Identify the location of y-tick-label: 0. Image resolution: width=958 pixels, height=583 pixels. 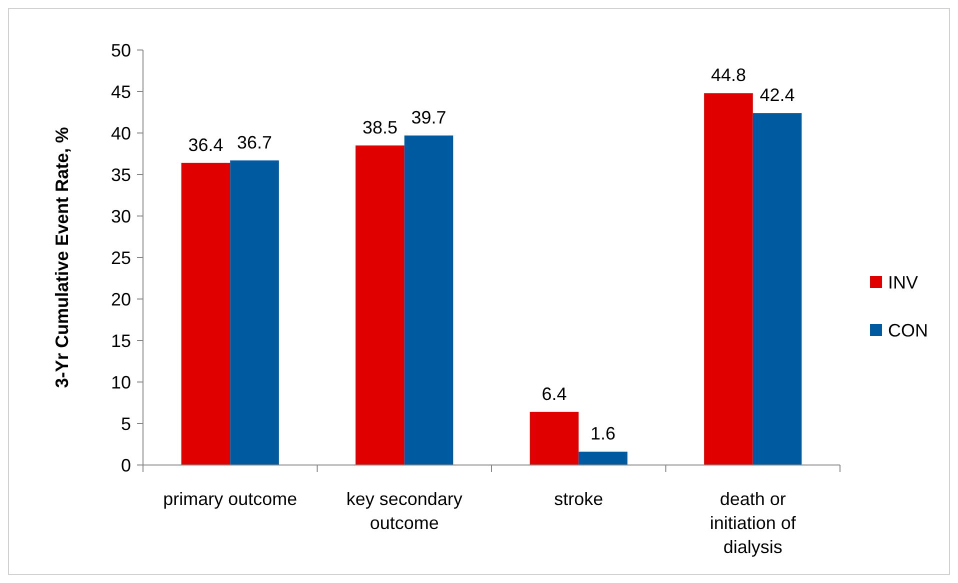
(125, 465).